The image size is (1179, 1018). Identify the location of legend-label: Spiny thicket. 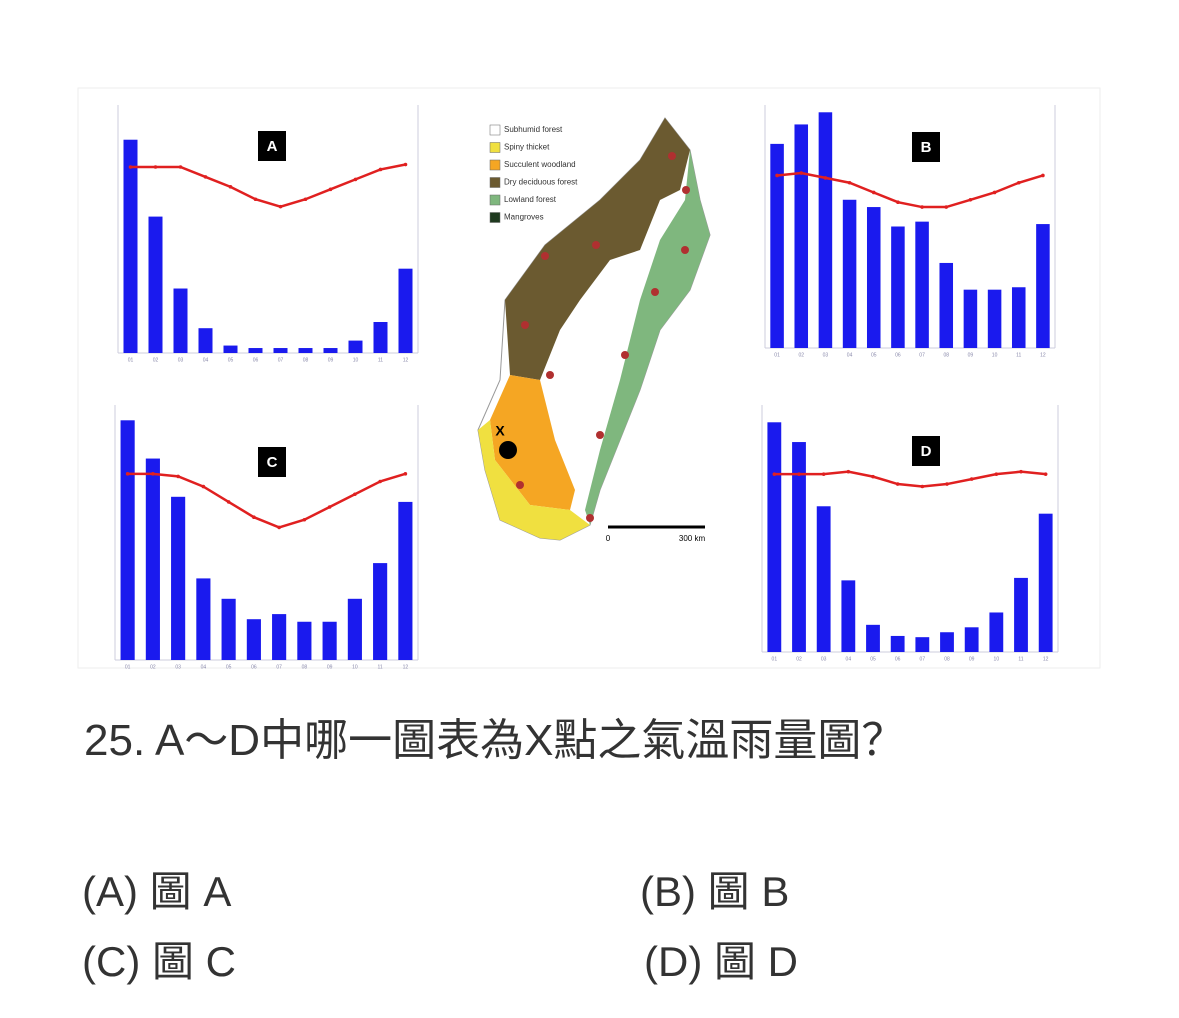
(527, 147).